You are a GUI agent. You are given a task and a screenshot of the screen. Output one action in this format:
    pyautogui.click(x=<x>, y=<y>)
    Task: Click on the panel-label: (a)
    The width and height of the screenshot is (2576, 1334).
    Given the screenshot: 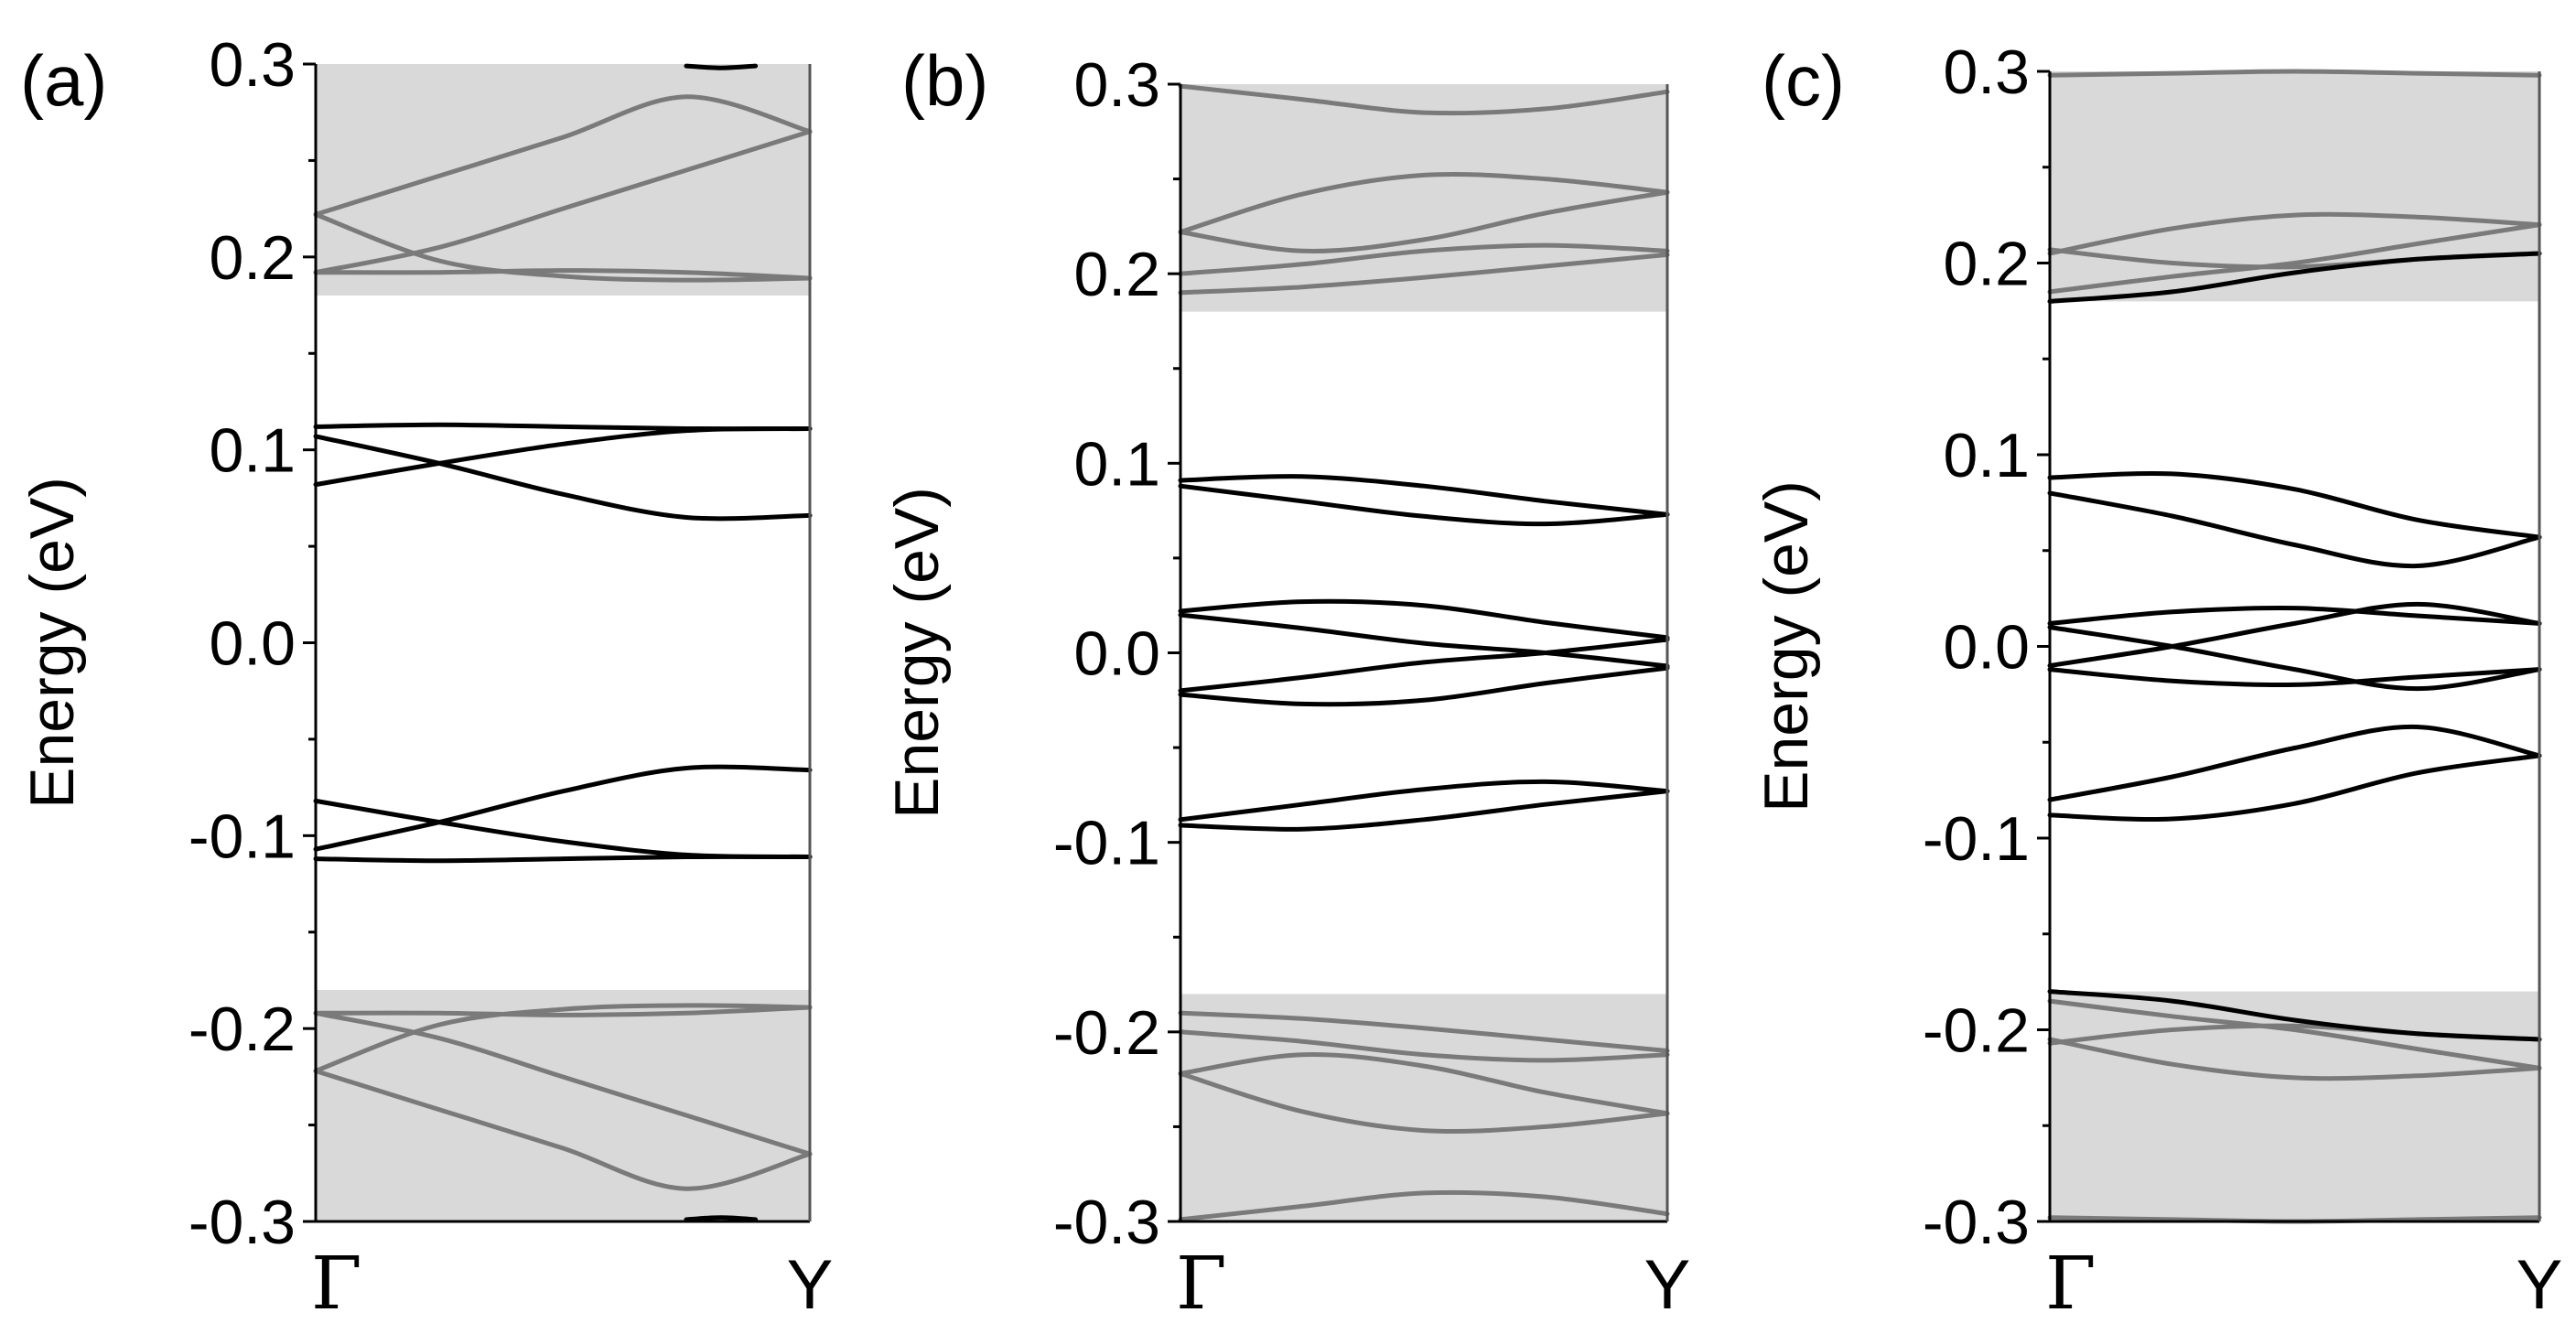 What is the action you would take?
    pyautogui.click(x=63, y=81)
    